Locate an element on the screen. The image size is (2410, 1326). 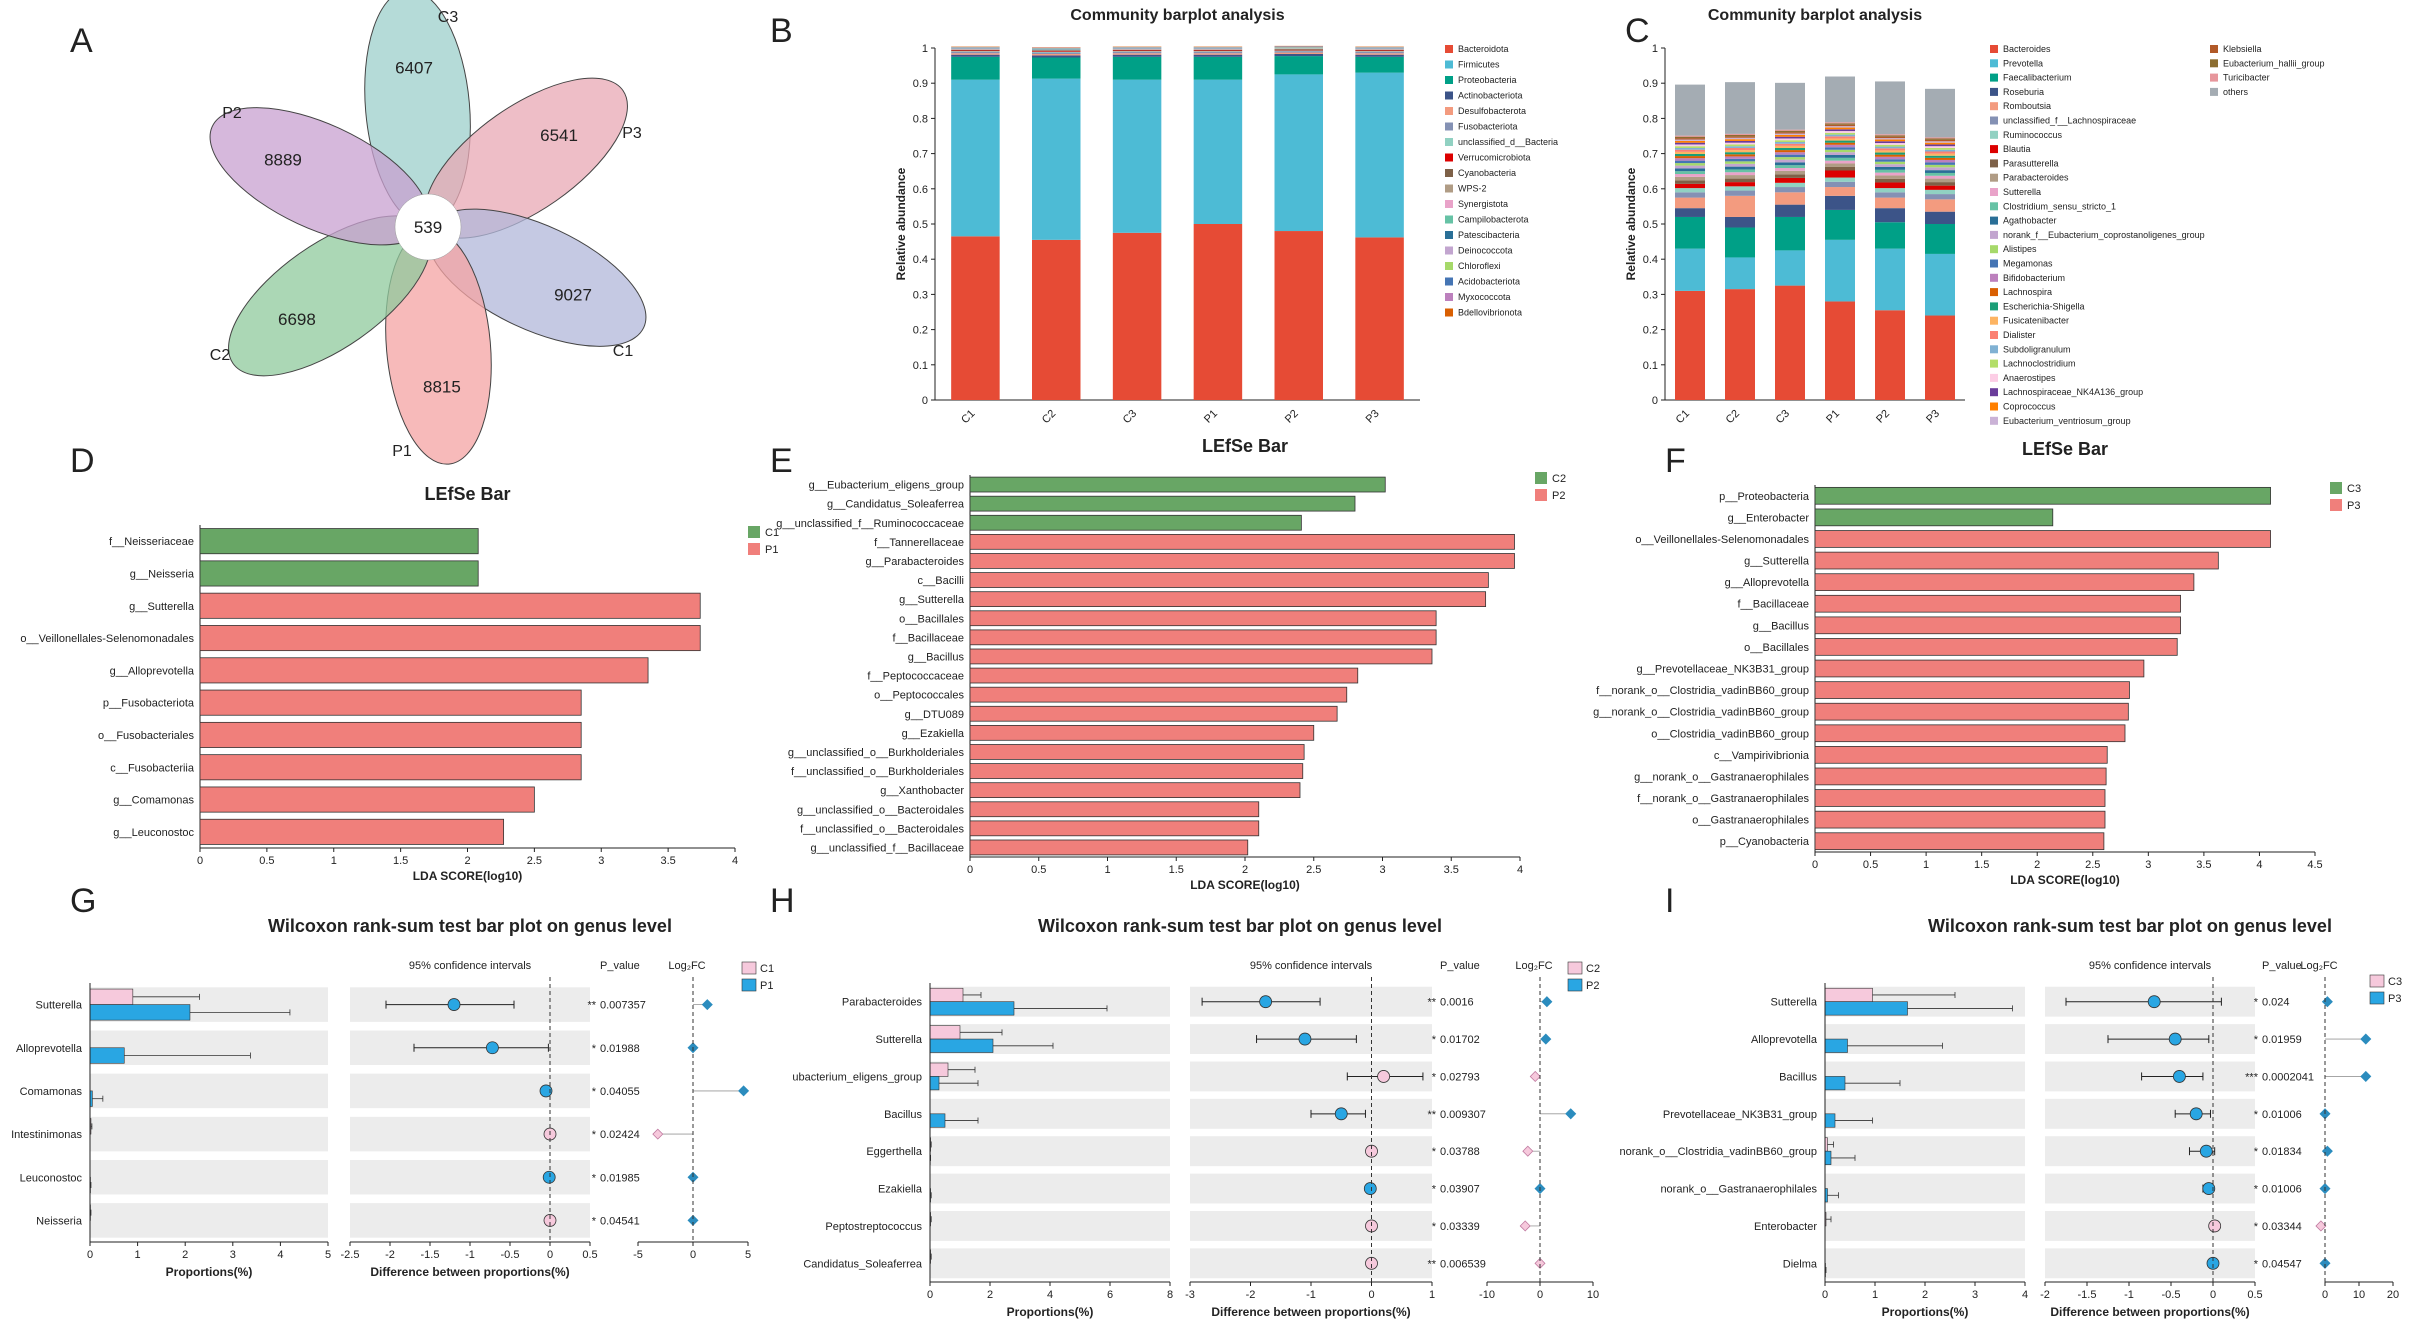
x-tick-label: 3.5 is located at coordinates (667, 861).